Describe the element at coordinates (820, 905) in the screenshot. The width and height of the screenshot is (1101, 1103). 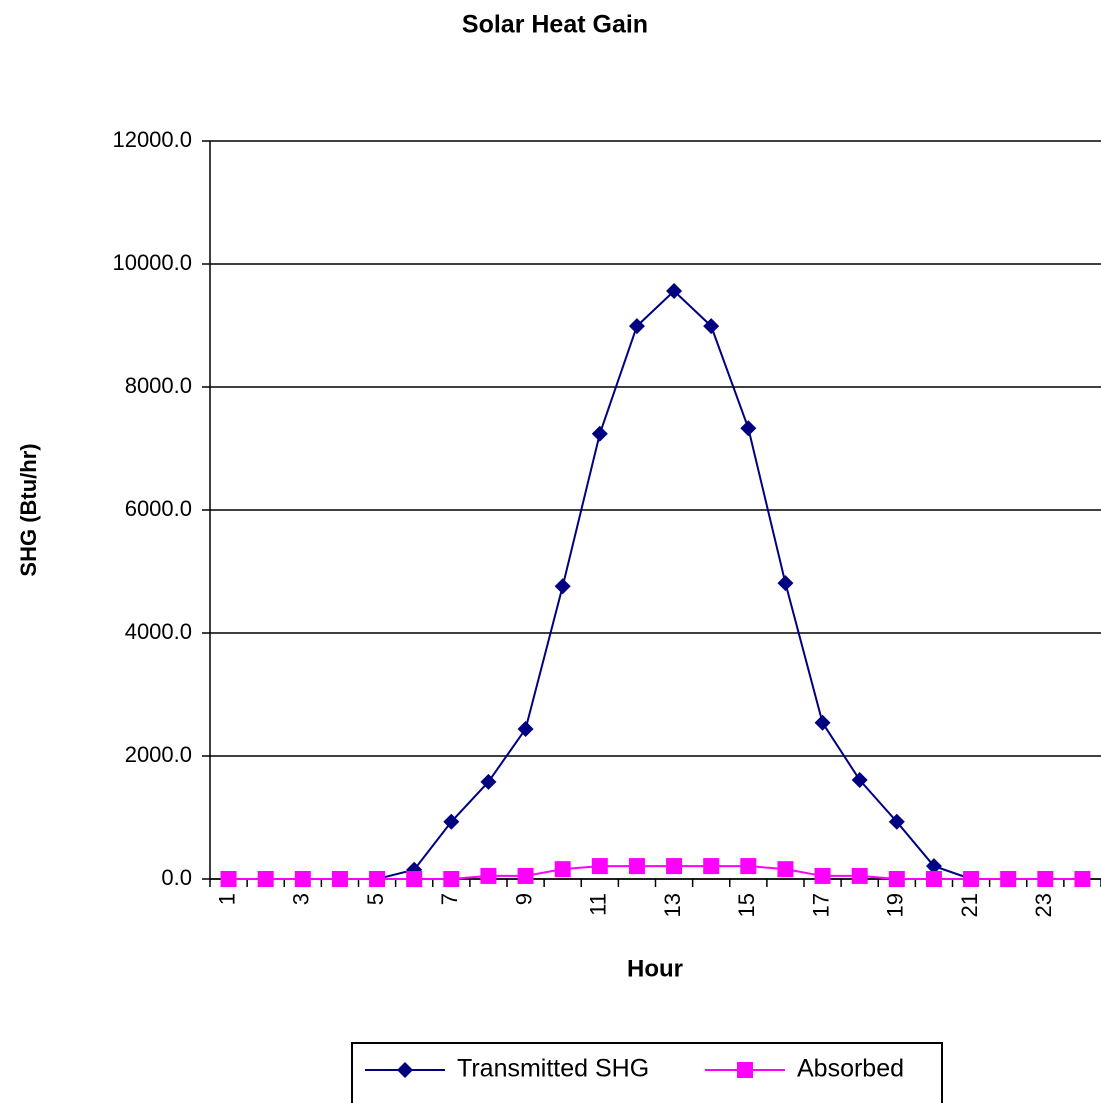
I see `x-tick-label: 17` at that location.